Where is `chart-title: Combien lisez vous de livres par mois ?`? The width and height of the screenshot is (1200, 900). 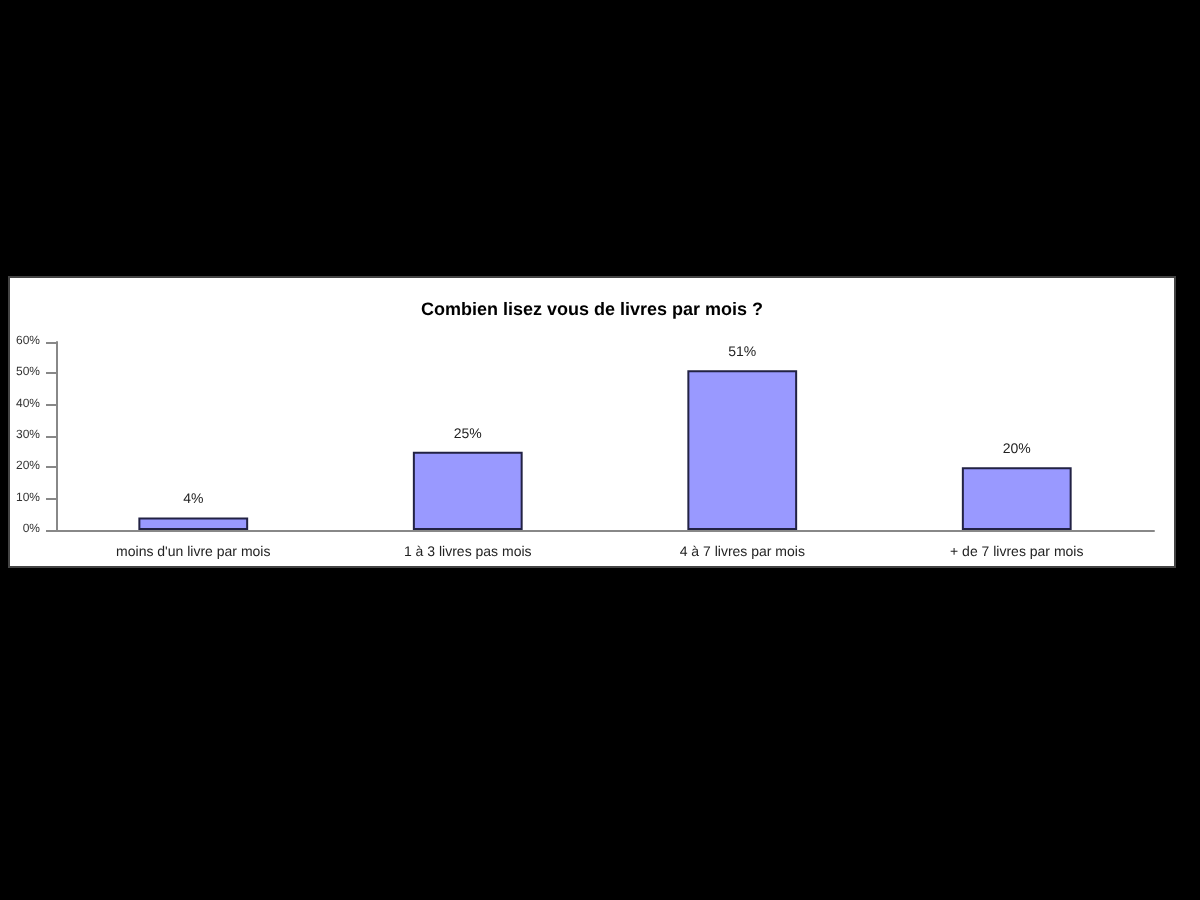
chart-title: Combien lisez vous de livres par mois ? is located at coordinates (592, 309).